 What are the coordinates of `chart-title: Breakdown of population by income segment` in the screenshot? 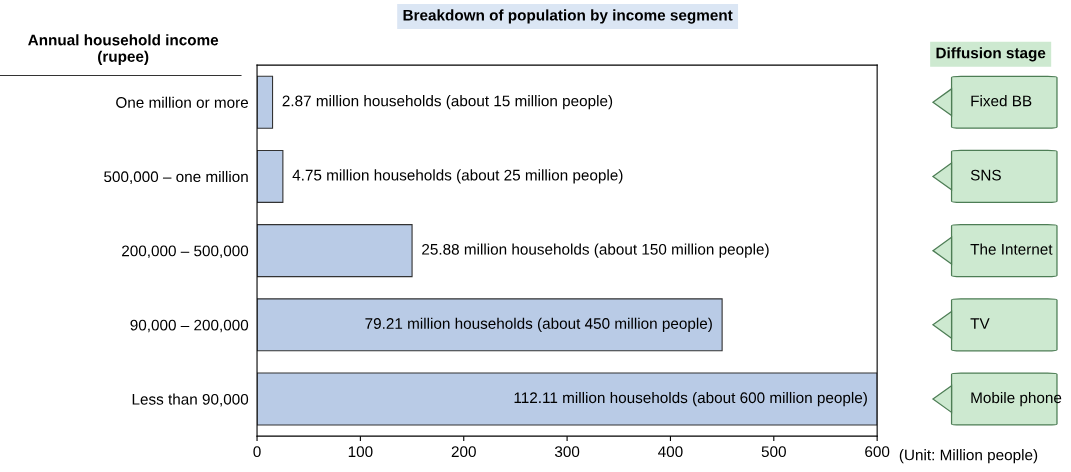 It's located at (568, 16).